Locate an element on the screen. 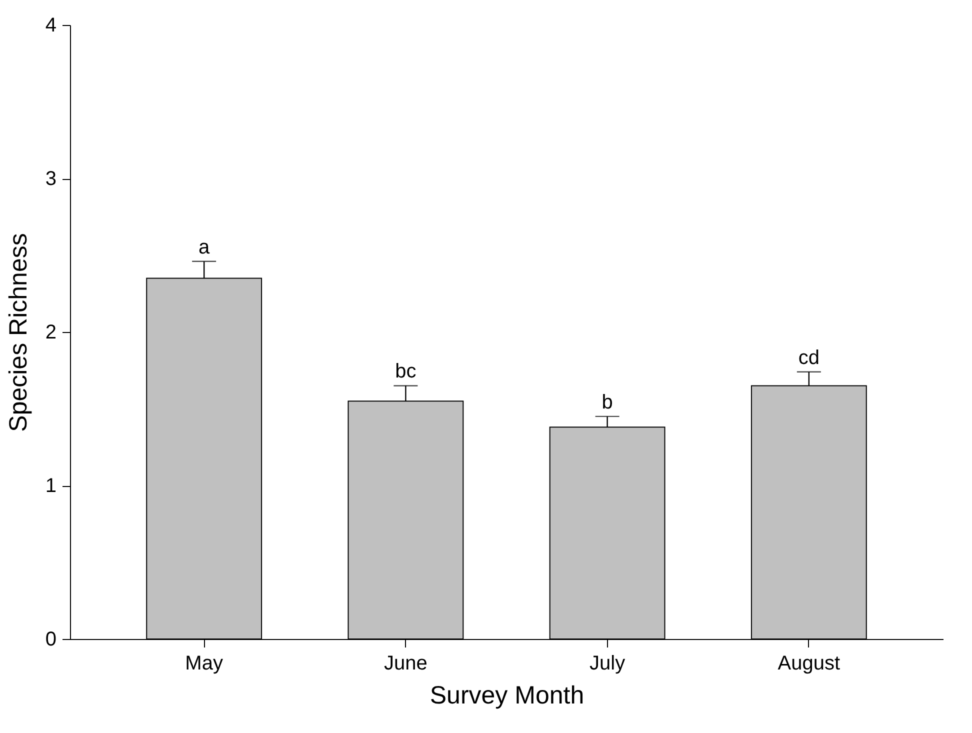 This screenshot has width=972, height=733. annotation: a is located at coordinates (204, 247).